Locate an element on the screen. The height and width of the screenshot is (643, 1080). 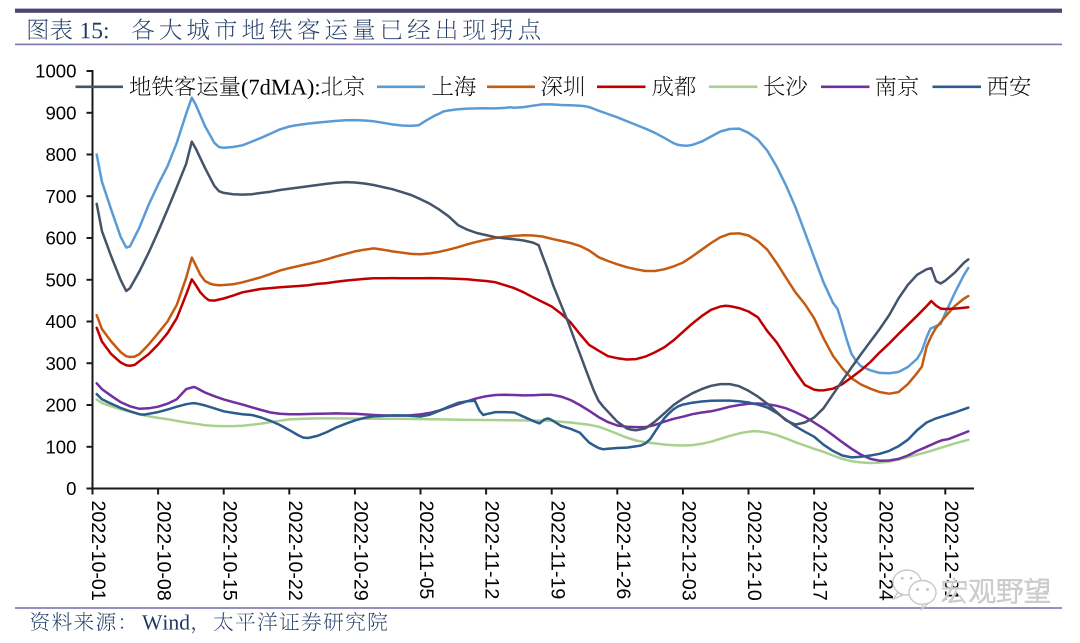
svg-text: 2022-11-12 is located at coordinates (492, 550).